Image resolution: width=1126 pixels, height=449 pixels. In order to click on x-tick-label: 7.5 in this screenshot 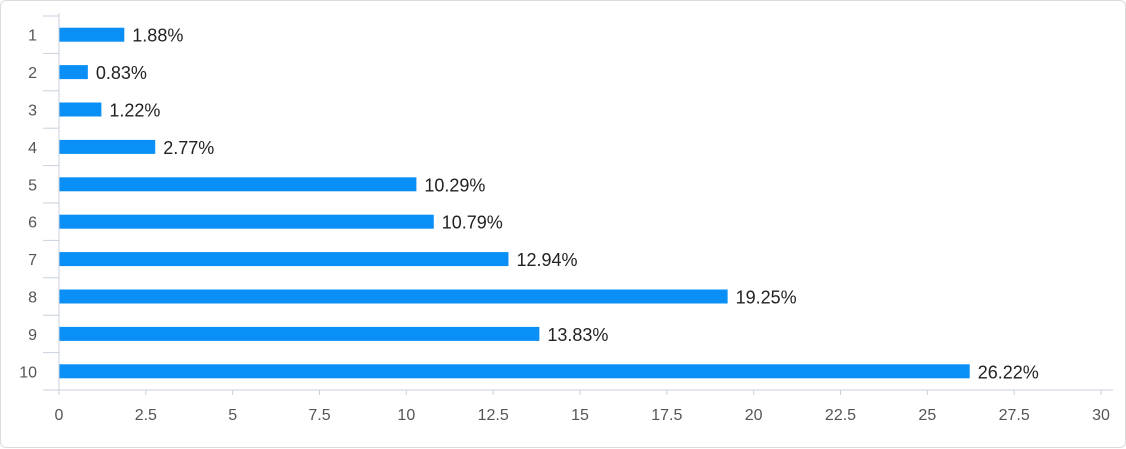, I will do `click(319, 415)`.